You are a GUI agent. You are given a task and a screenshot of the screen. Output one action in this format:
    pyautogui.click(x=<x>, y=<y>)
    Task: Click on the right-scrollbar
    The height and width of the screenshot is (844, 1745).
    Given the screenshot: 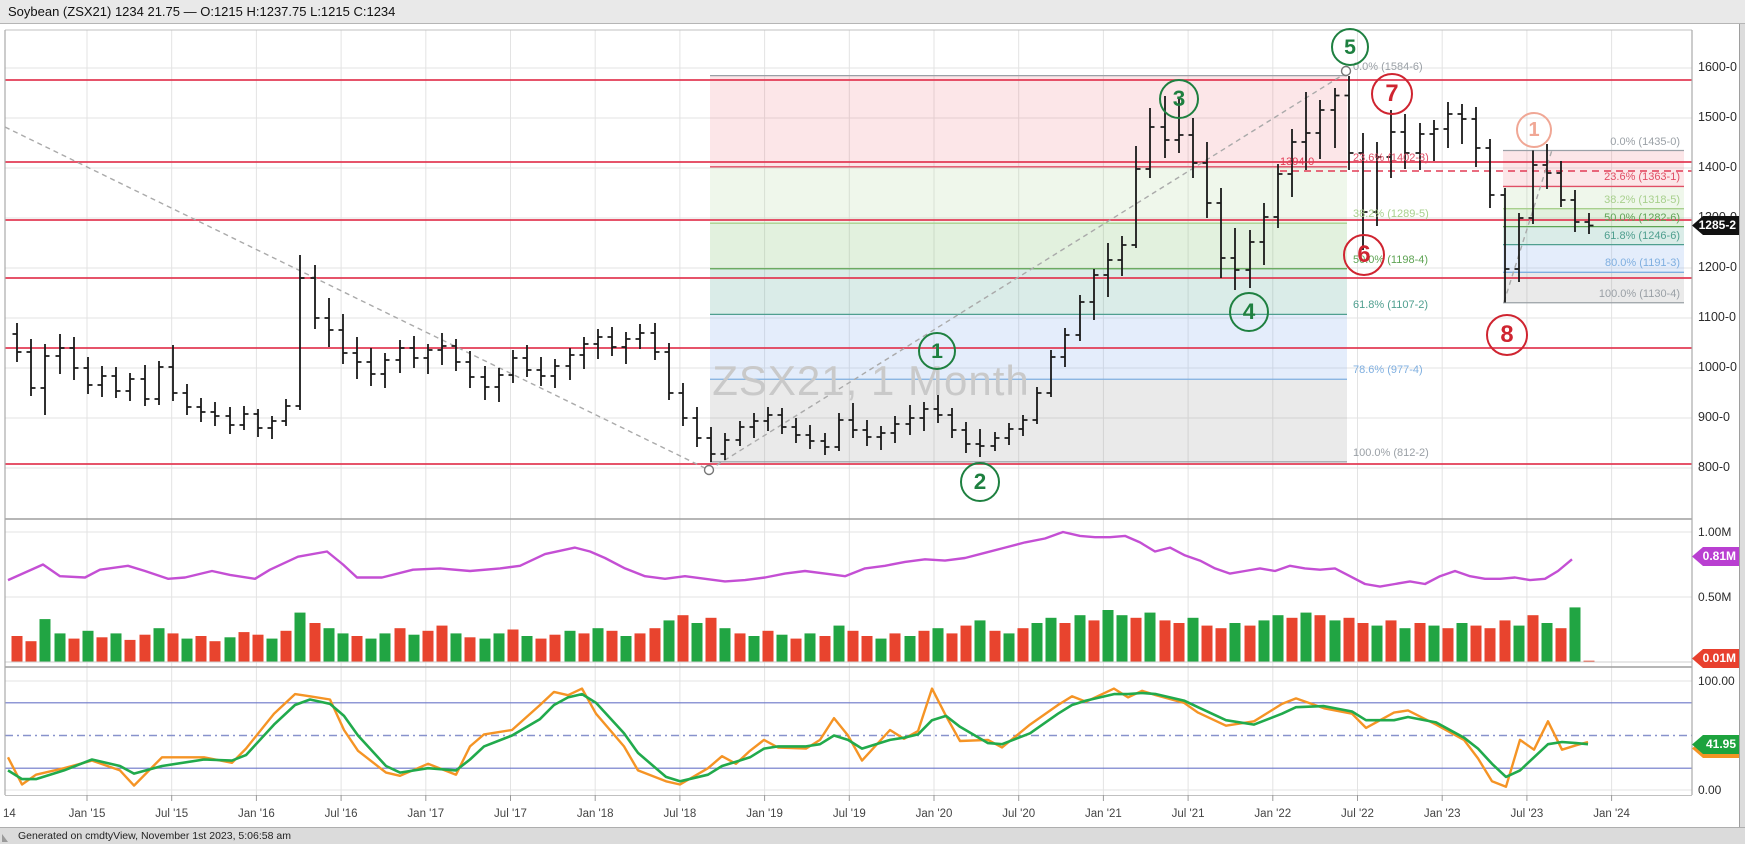 What is the action you would take?
    pyautogui.click(x=1742, y=434)
    